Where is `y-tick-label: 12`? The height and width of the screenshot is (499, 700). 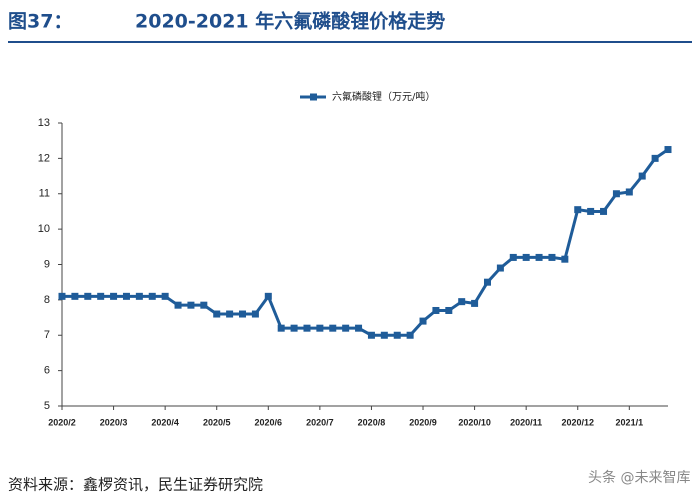
y-tick-label: 12 is located at coordinates (44, 158).